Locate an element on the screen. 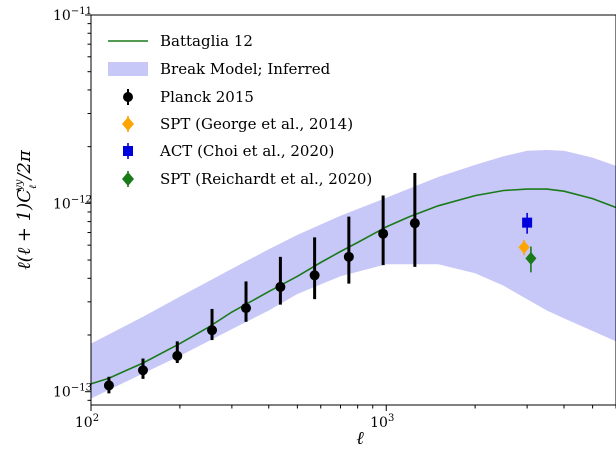  y-tick-label: 10−12 is located at coordinates (72, 203).